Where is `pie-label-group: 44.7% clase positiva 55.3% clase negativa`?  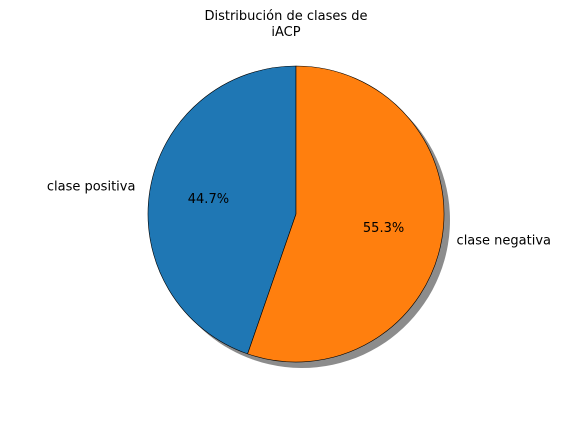
pie-label-group: 44.7% clase positiva 55.3% clase negativa is located at coordinates (299, 214).